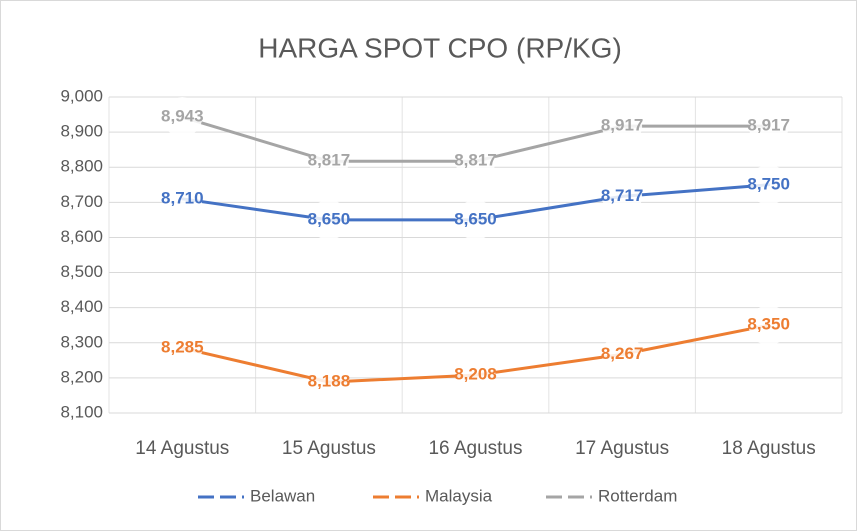 Image resolution: width=857 pixels, height=531 pixels. I want to click on y-tick-label: 8,100, so click(81, 411).